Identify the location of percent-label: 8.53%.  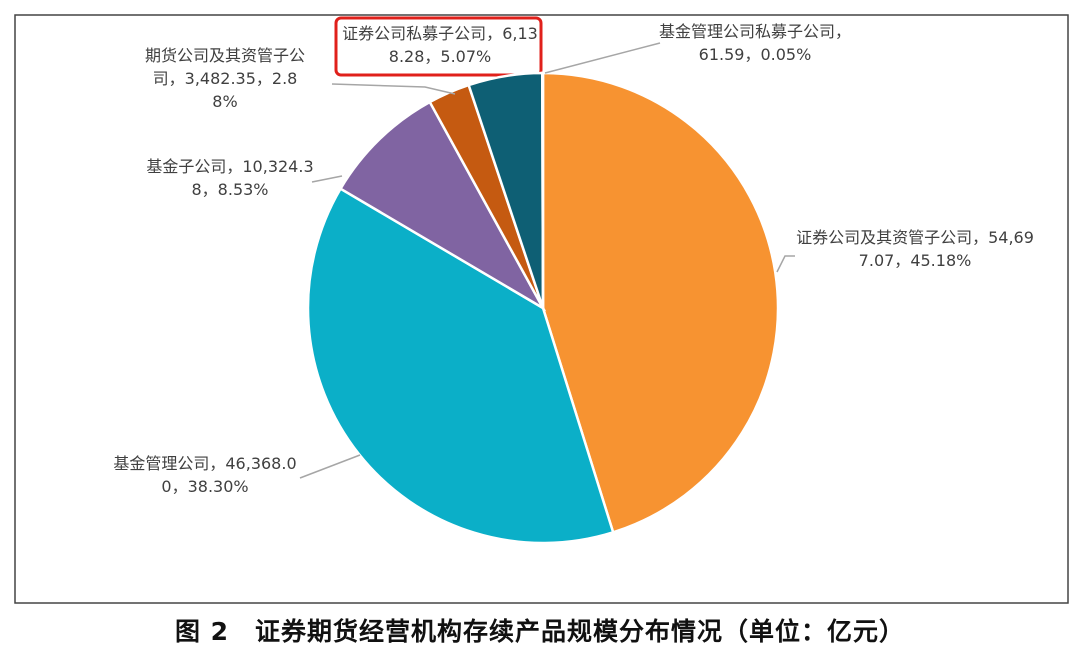
(243, 189).